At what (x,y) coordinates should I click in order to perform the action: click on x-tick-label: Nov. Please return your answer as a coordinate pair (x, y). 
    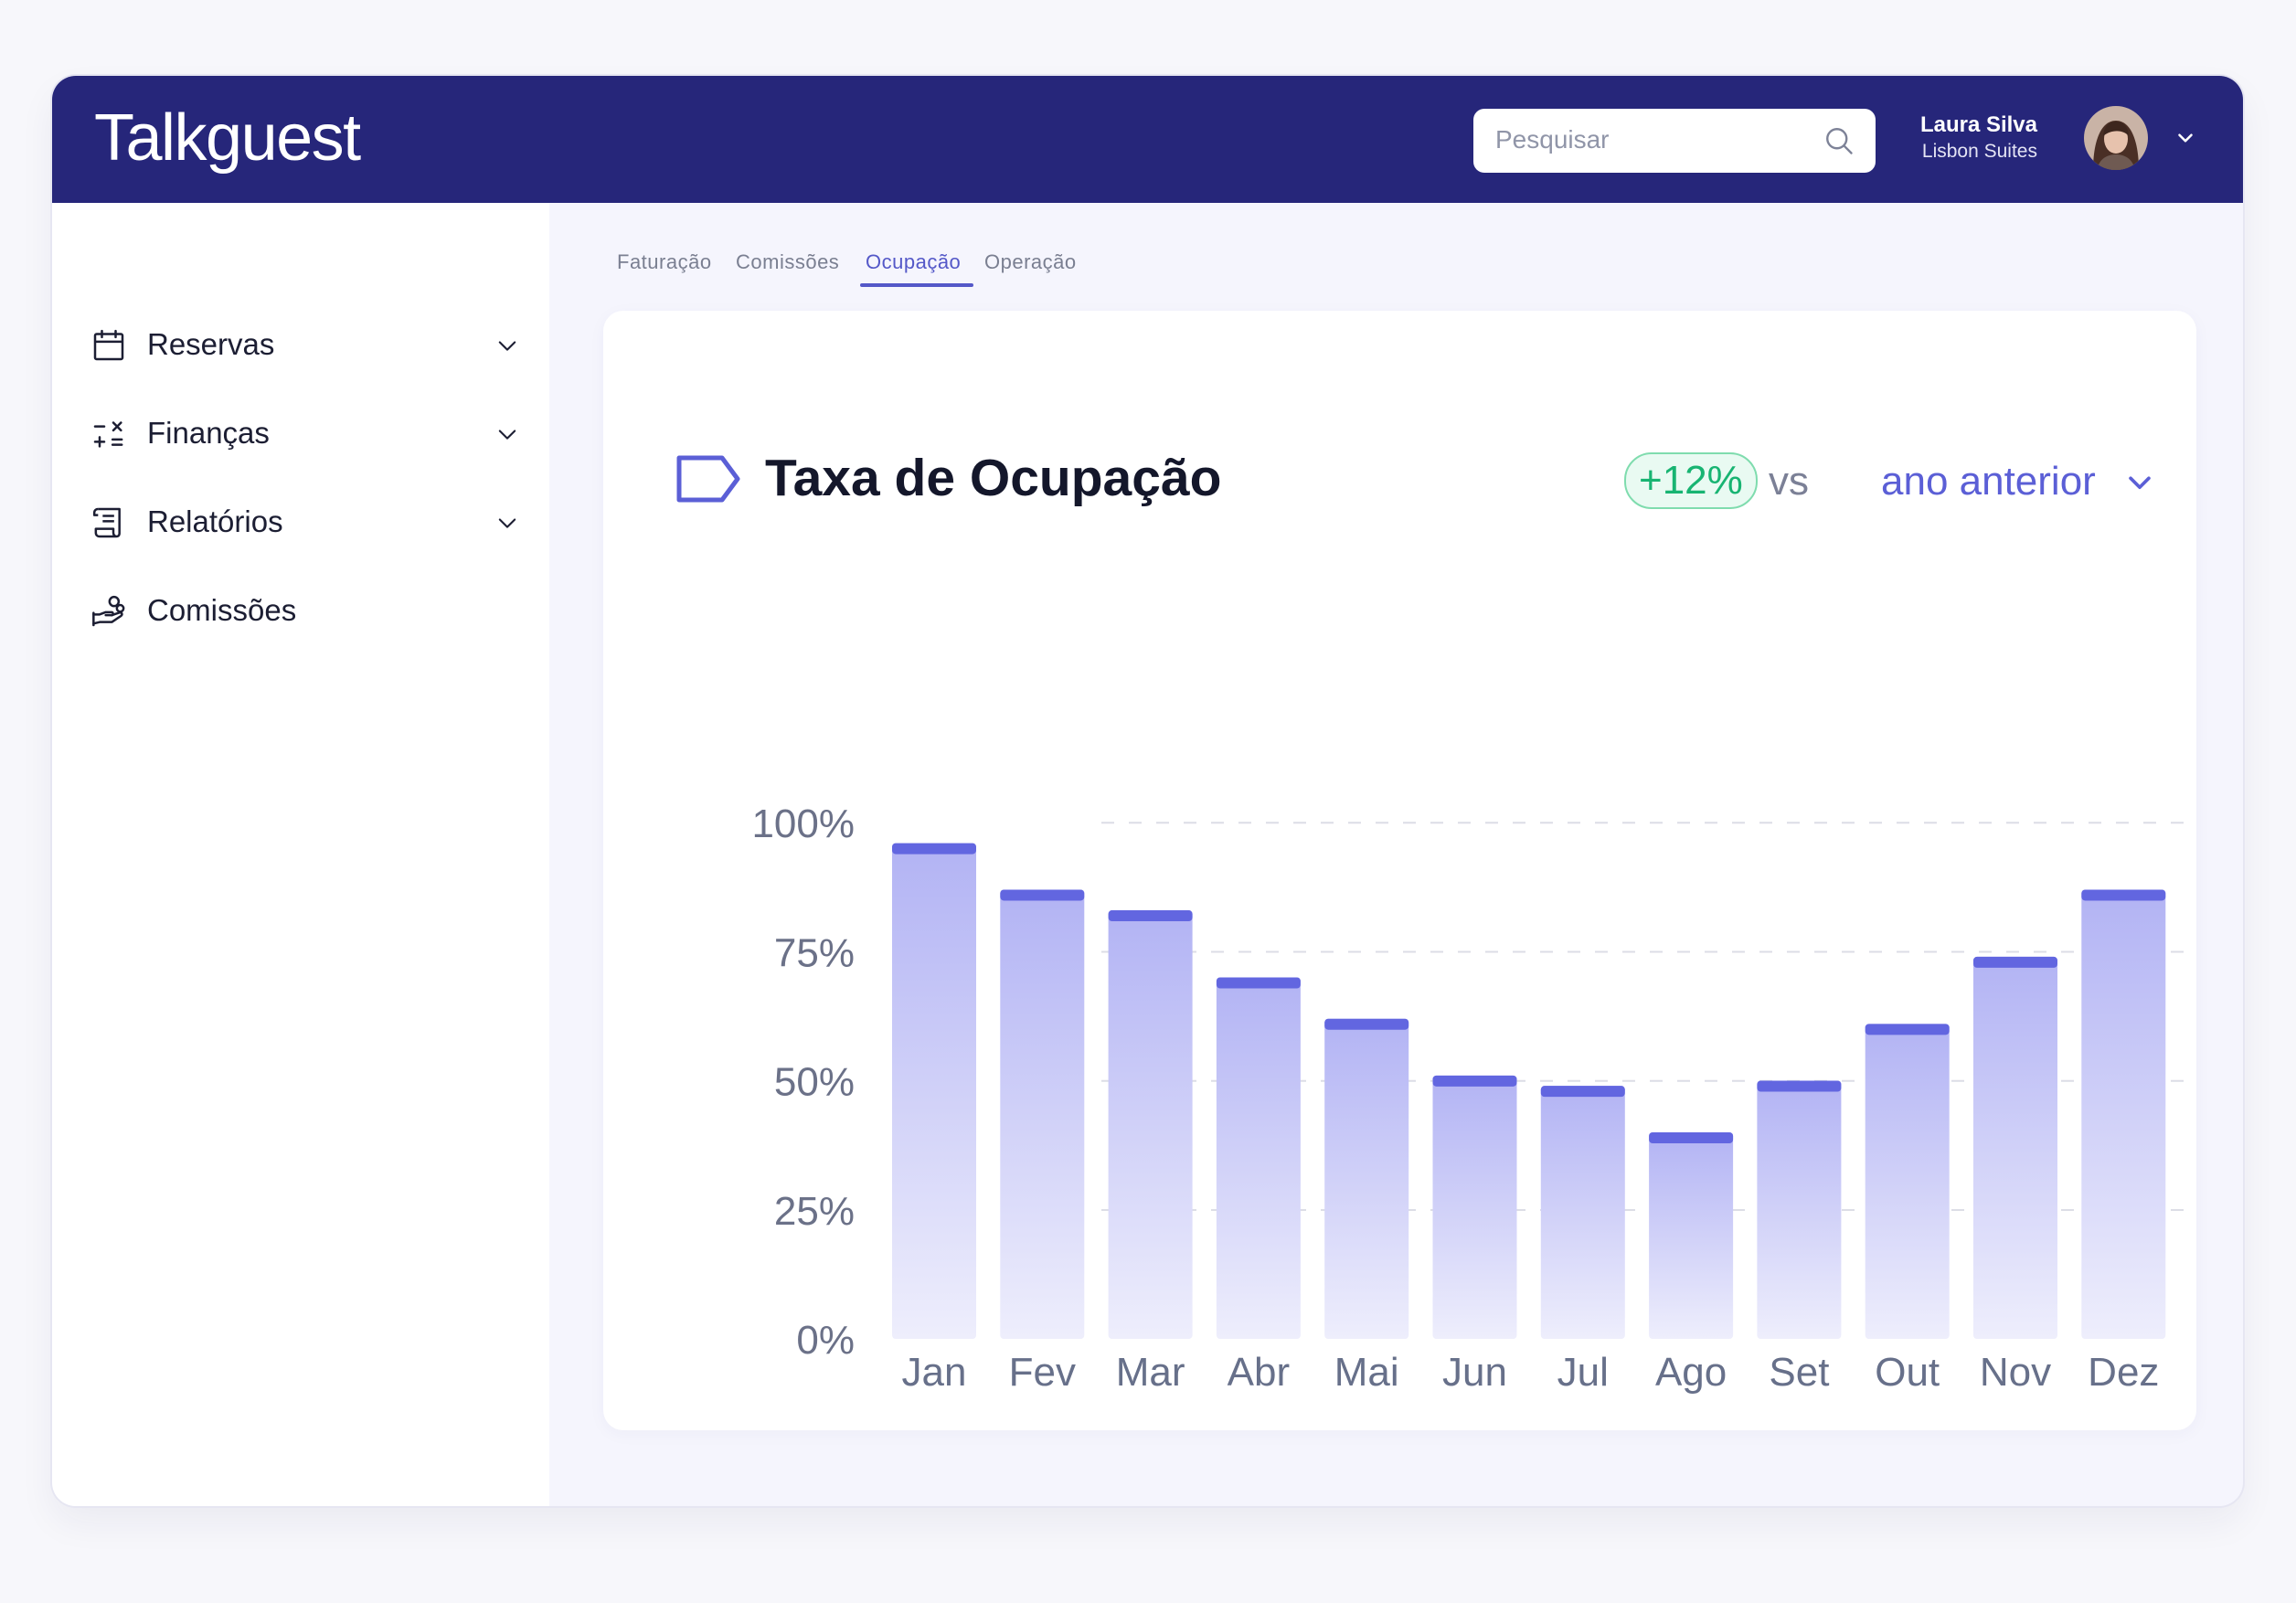
    Looking at the image, I should click on (2015, 1372).